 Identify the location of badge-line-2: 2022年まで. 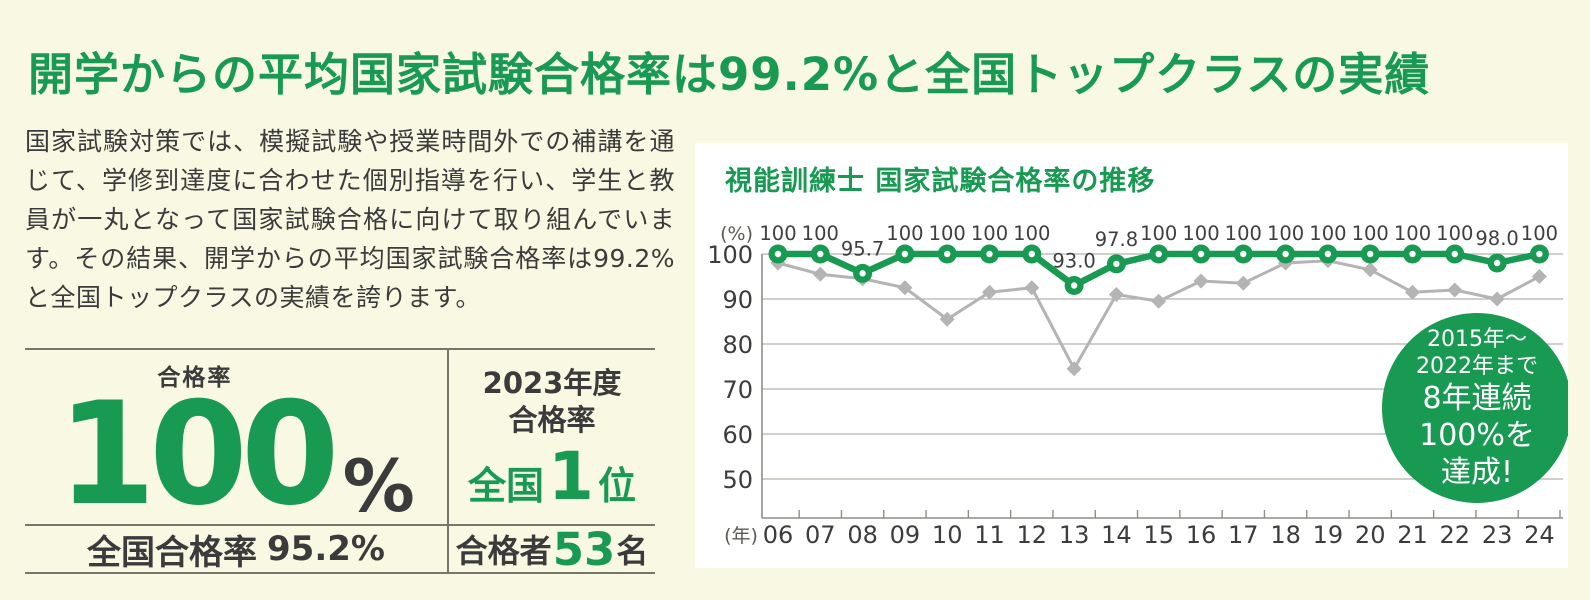
(1477, 366).